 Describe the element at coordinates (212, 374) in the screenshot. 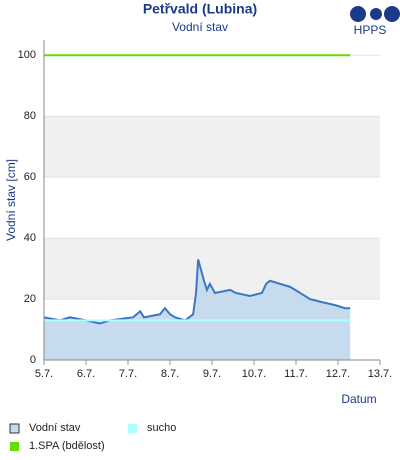

I see `x-tick-label: 9.7.` at that location.